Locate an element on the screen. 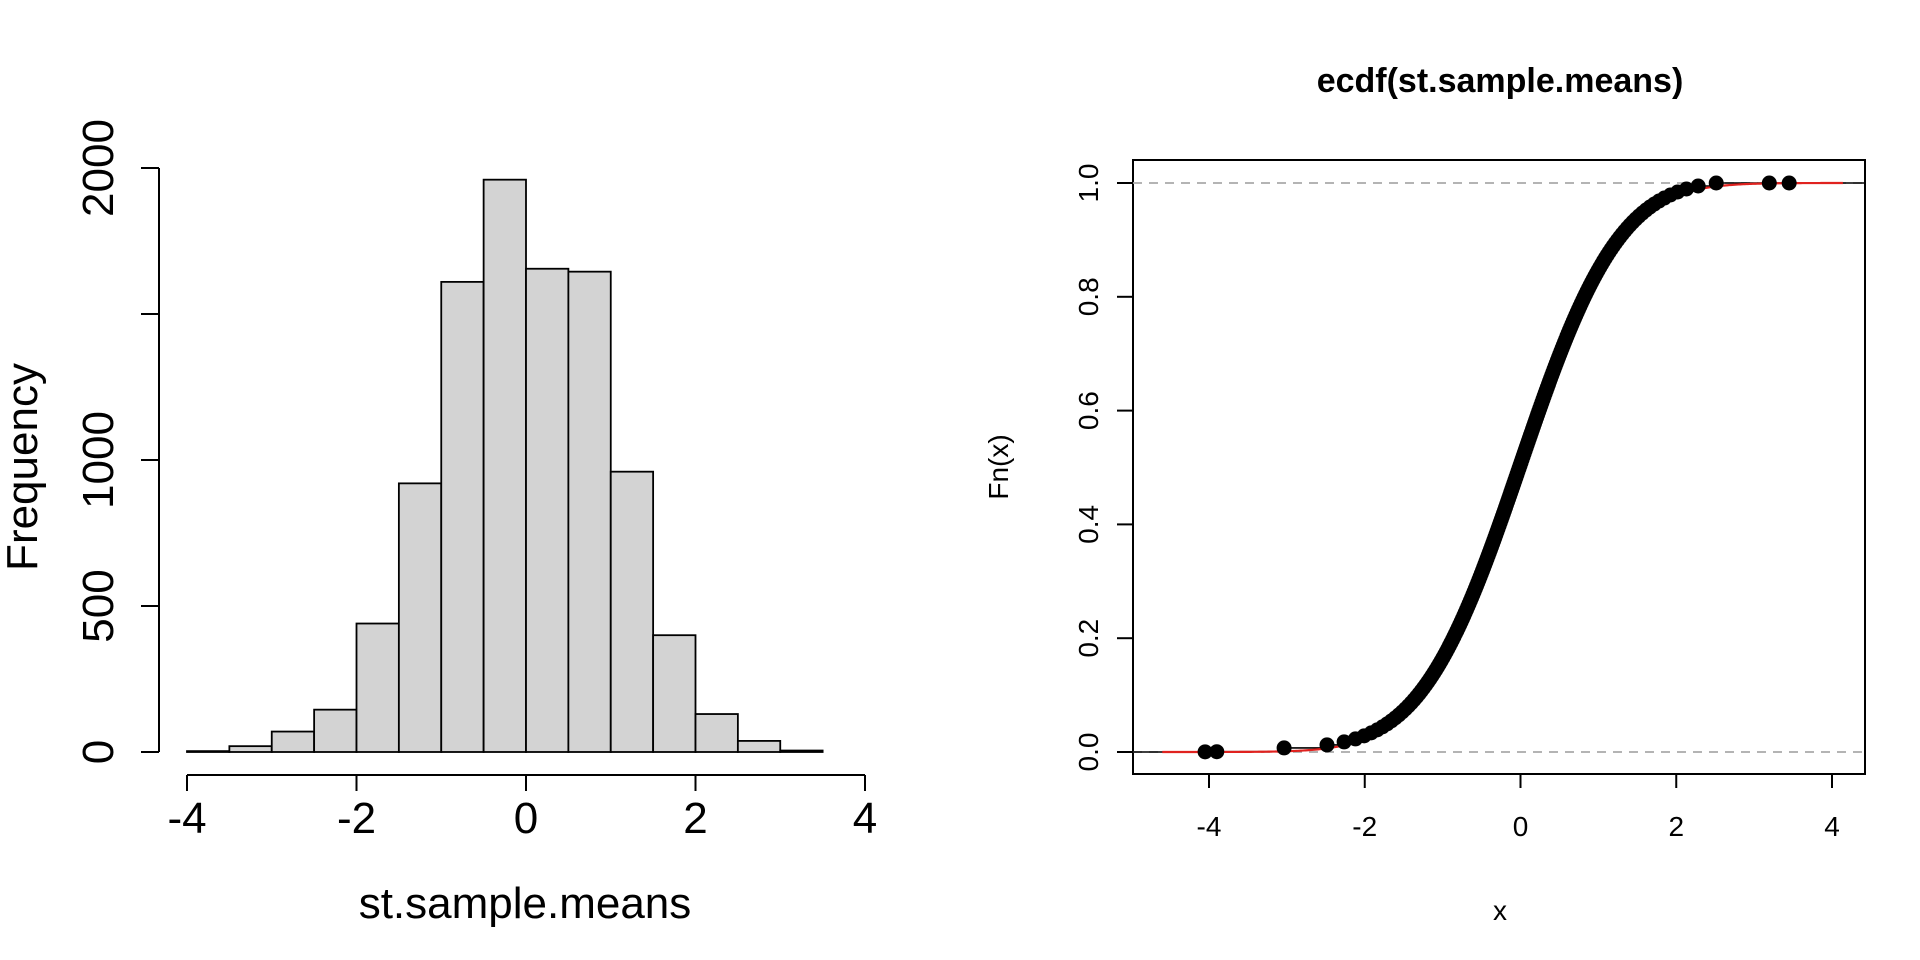  histogram-y-tick-label: 500 is located at coordinates (98, 605).